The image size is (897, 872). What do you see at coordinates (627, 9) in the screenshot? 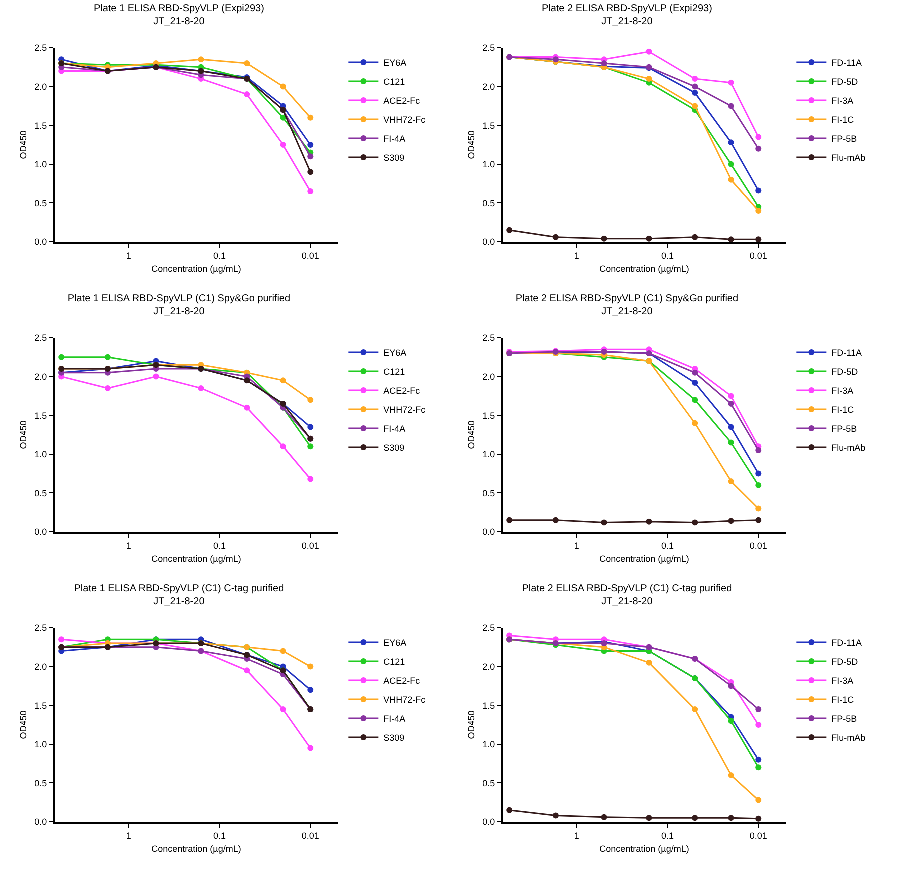
I see `chart-title: Plate 2 ELISA RBD-SpyVLP (Expi293)` at bounding box center [627, 9].